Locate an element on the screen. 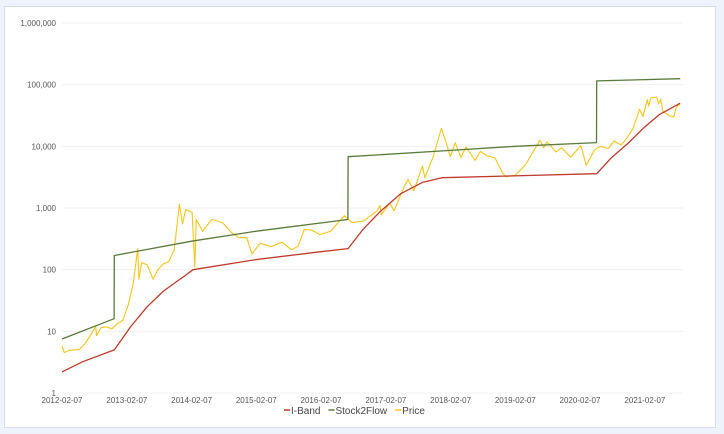 The image size is (724, 434). x-tick-label: 2012-02-07 is located at coordinates (62, 400).